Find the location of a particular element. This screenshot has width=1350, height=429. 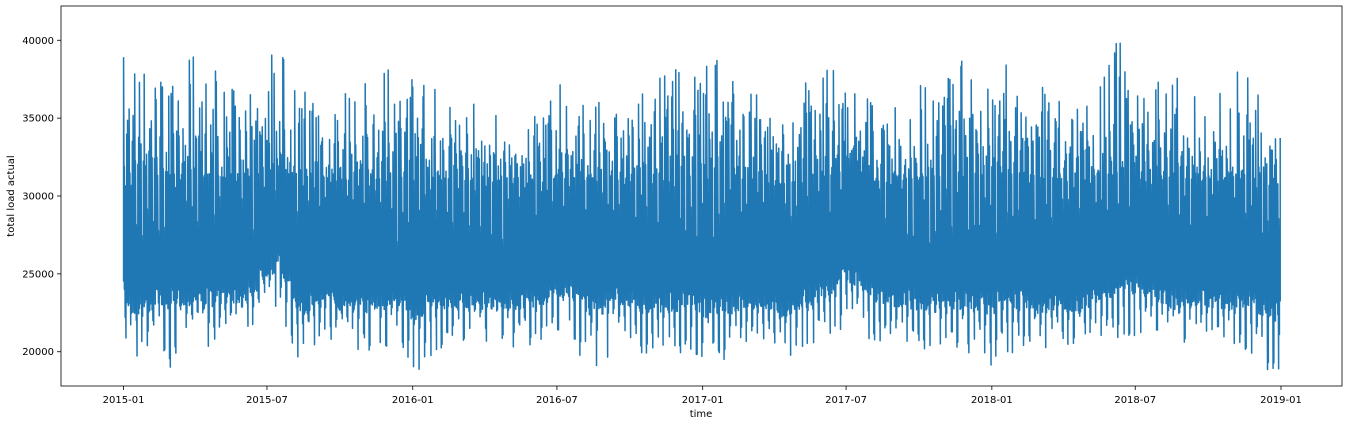

x-tick-label: 2019-01 is located at coordinates (1281, 400).